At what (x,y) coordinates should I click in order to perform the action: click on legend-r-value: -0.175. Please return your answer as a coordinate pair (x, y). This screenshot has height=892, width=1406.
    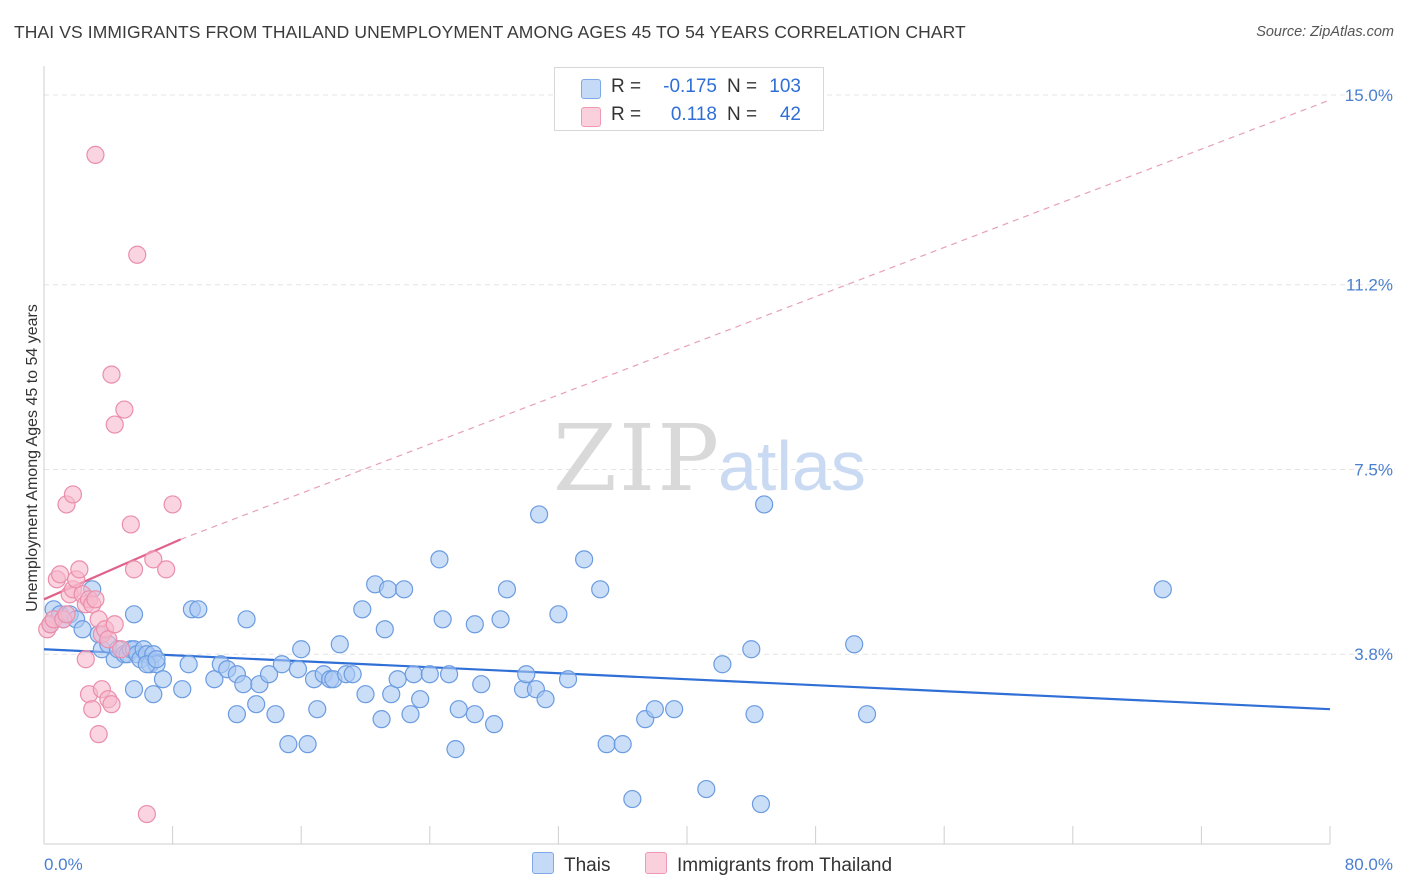
    Looking at the image, I should click on (690, 86).